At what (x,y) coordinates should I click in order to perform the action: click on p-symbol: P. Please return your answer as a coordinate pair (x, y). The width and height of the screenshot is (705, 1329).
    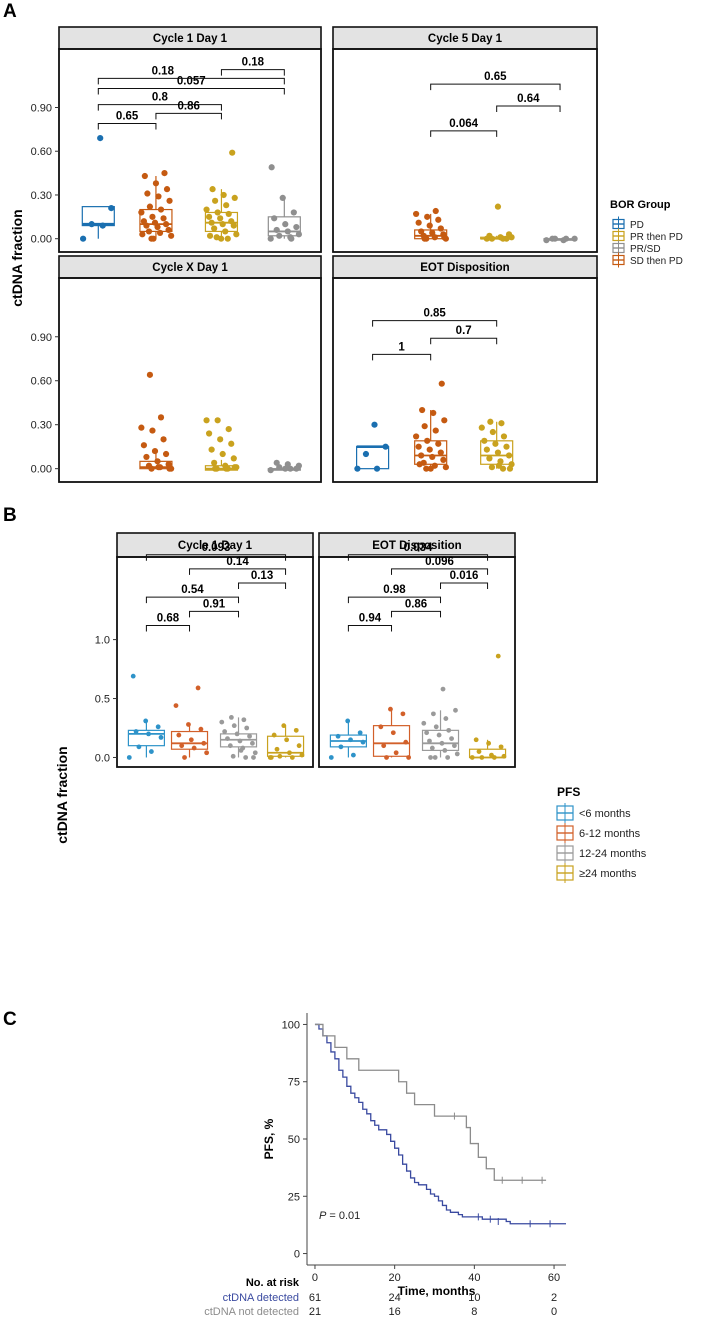
    Looking at the image, I should click on (323, 1216).